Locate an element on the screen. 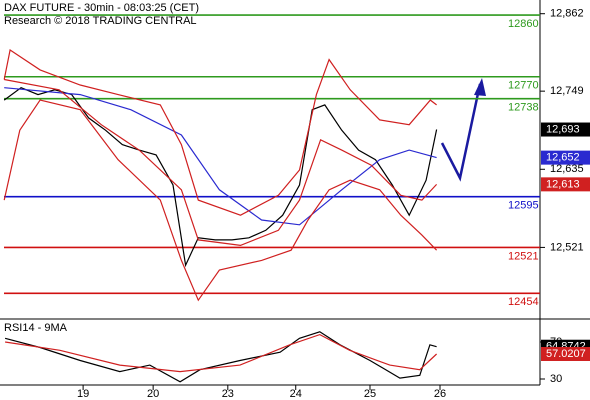 Image resolution: width=590 pixels, height=400 pixels. rsi-title: RSI14 - 9MA is located at coordinates (36, 328).